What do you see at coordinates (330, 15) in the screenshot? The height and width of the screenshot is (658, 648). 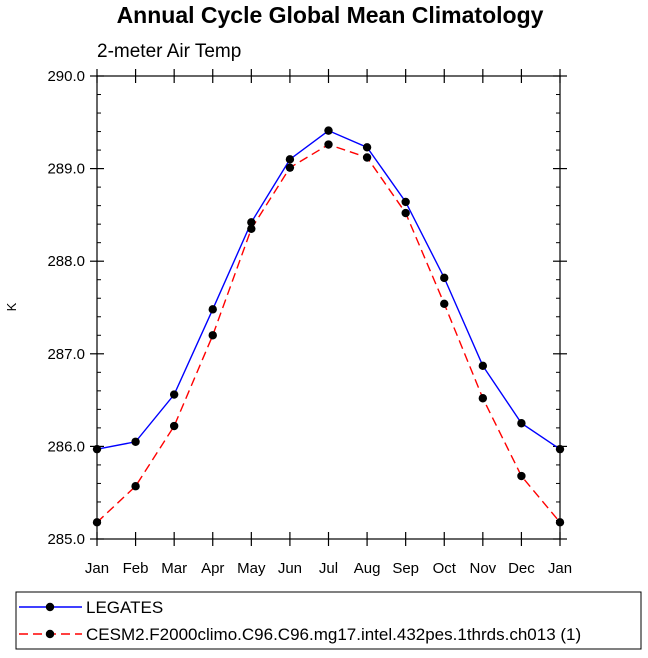 I see `chart-title: Annual Cycle Global Mean Climatology` at bounding box center [330, 15].